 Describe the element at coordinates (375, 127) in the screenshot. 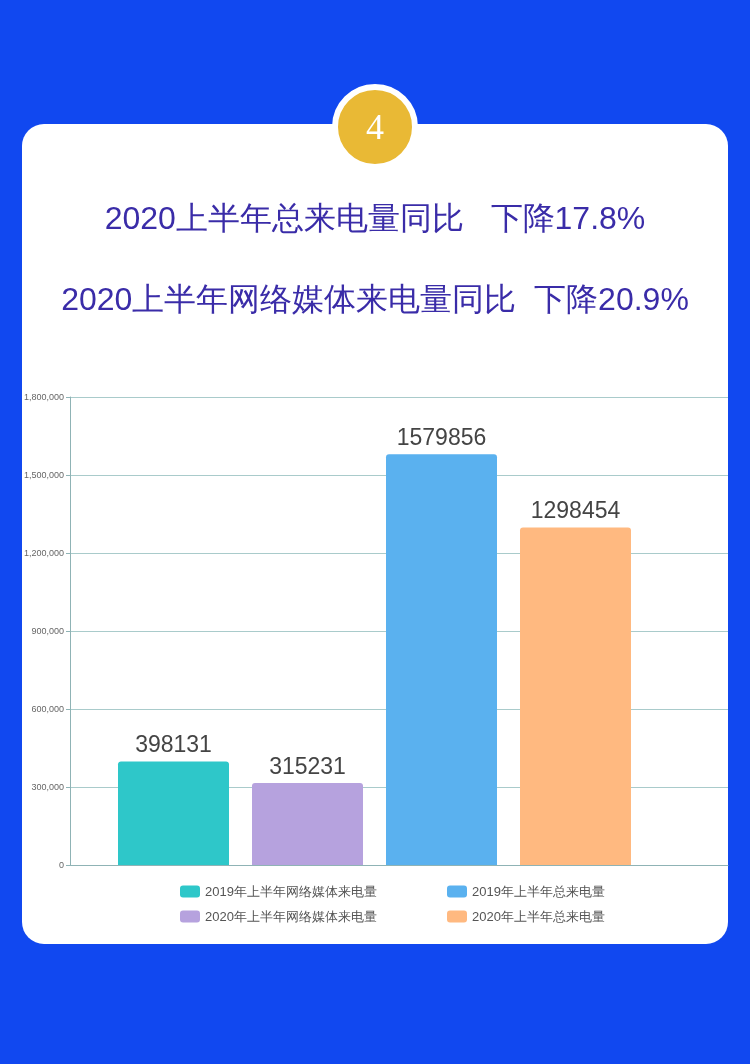

I see `text: 4` at that location.